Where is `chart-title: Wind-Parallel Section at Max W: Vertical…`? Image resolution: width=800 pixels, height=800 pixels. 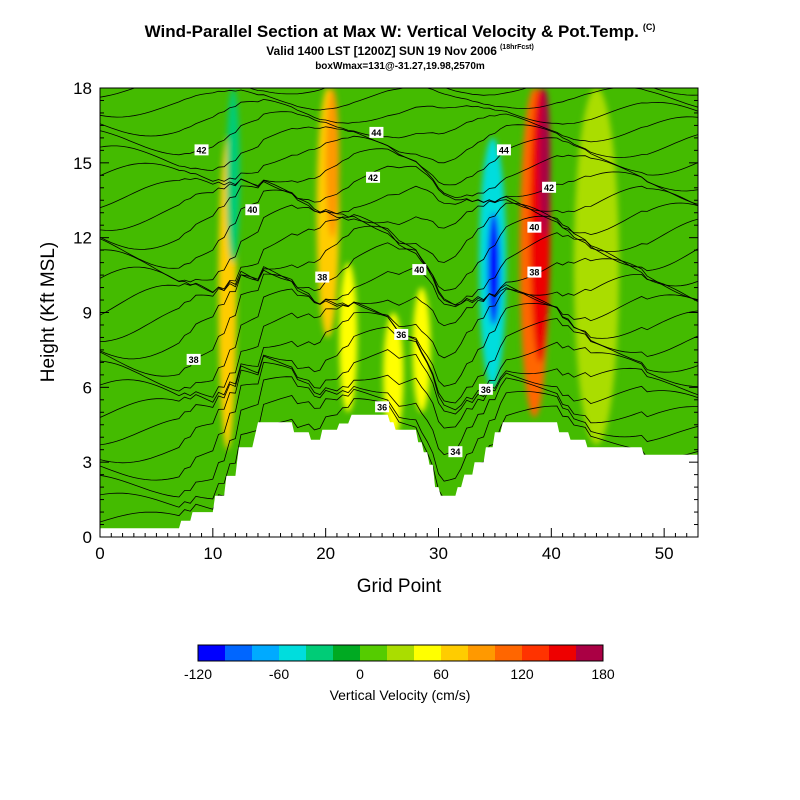
chart-title: Wind-Parallel Section at Max W: Vertical… is located at coordinates (400, 32).